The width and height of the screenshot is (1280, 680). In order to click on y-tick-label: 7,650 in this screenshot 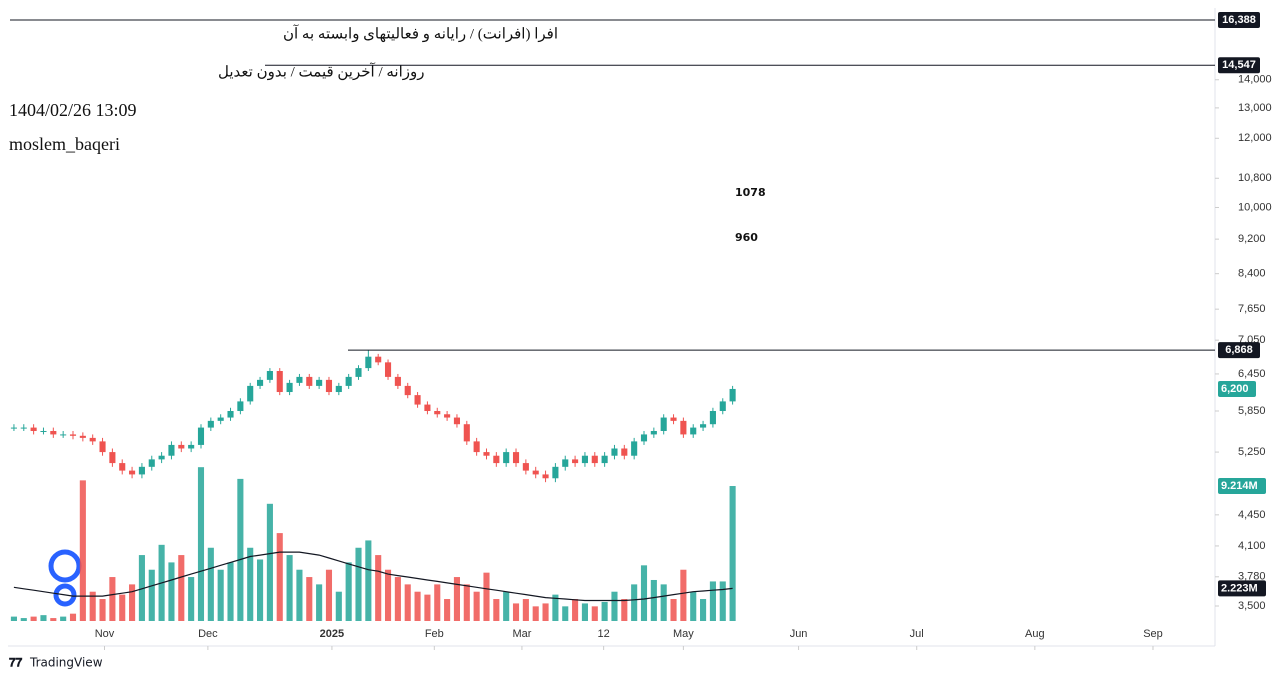, I will do `click(1252, 309)`.